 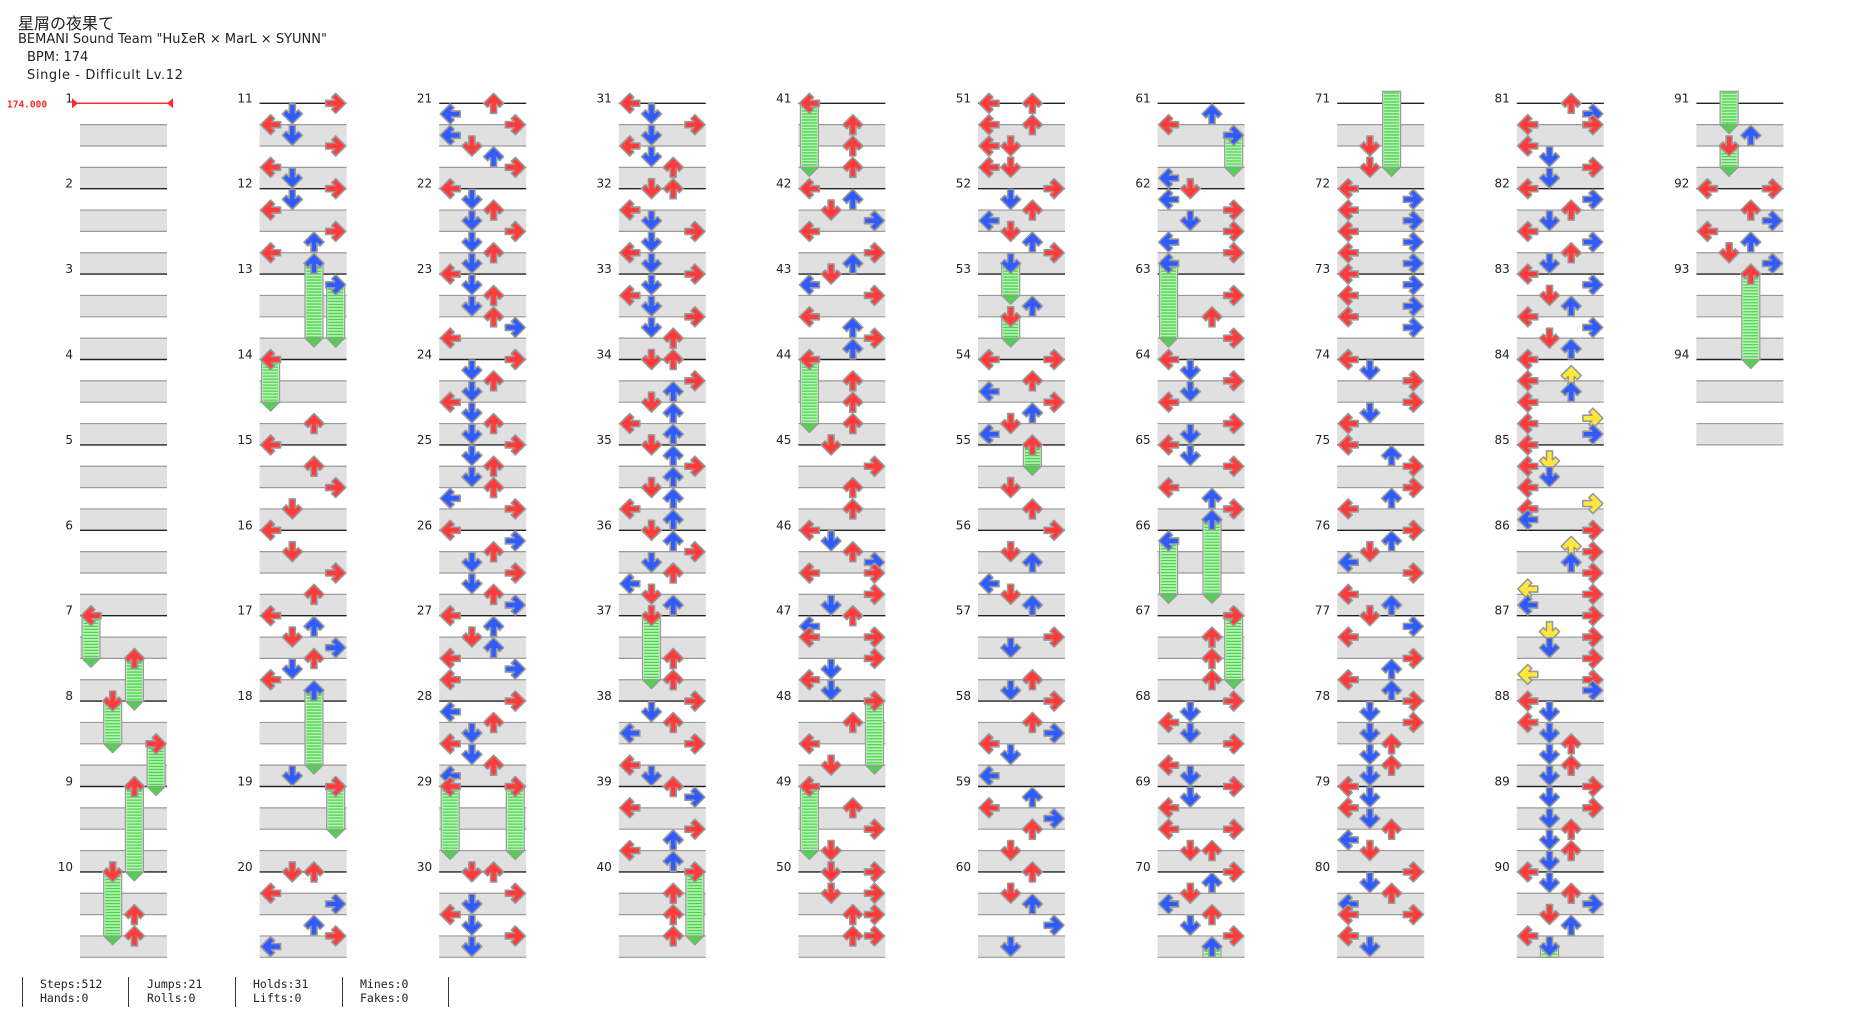 What do you see at coordinates (75, 103) in the screenshot?
I see `bpm-marker-left-icon` at bounding box center [75, 103].